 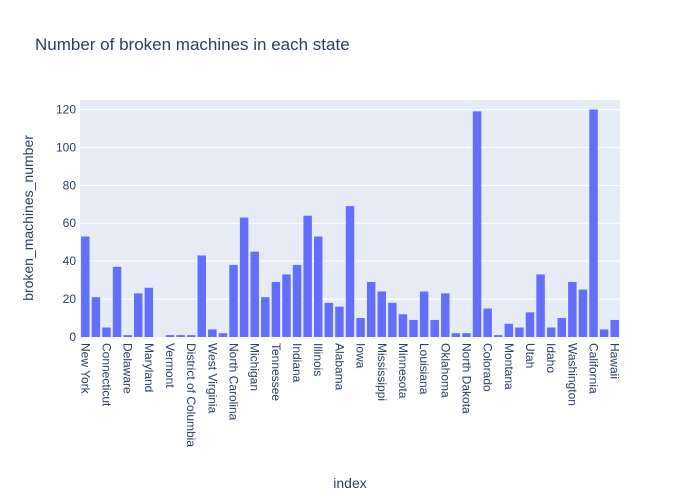 What do you see at coordinates (382, 372) in the screenshot?
I see `x-tick-label: Mississippi` at bounding box center [382, 372].